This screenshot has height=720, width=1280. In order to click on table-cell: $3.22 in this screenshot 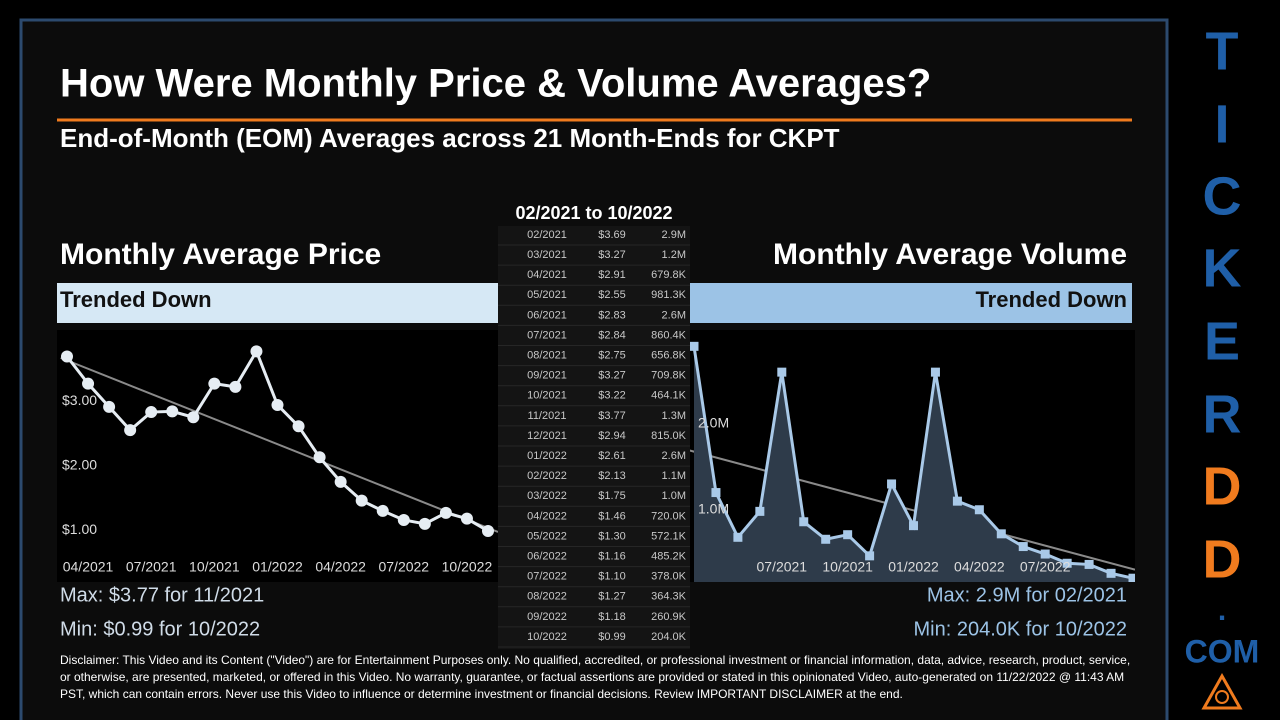, I will do `click(612, 396)`.